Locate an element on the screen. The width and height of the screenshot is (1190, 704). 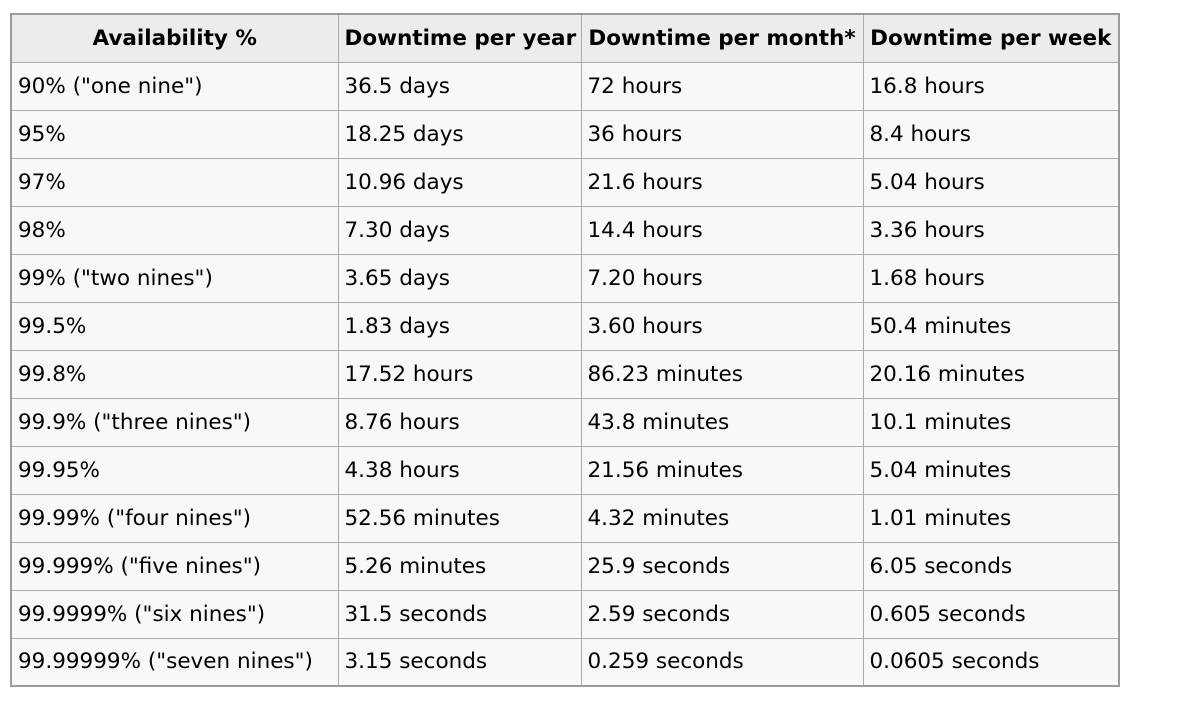
table-row: 98% 7.30 days 14.4 hours 3.36 hours is located at coordinates (565, 230).